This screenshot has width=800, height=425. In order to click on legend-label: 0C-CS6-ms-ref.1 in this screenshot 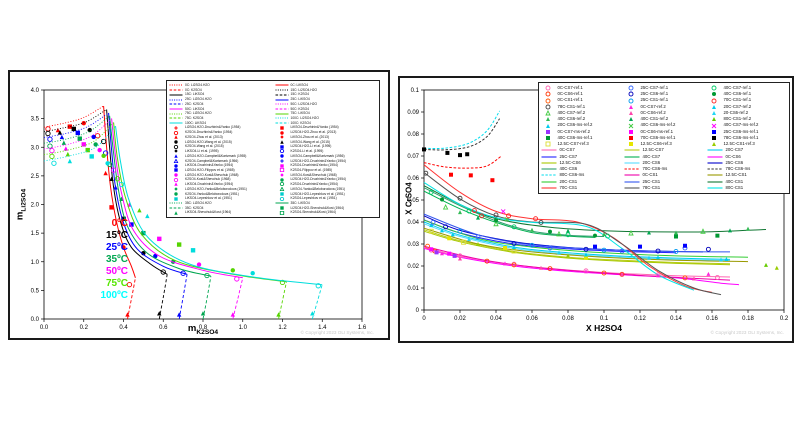, I will do `click(656, 131)`.